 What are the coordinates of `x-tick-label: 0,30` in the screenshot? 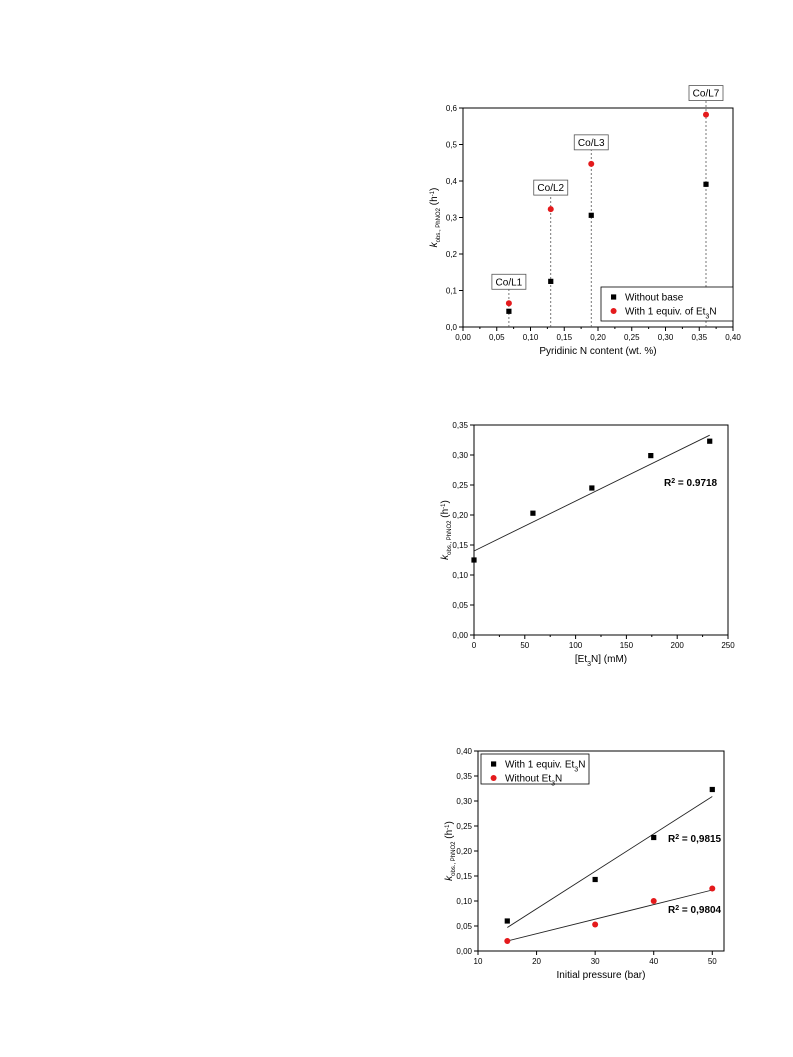 It's located at (666, 337).